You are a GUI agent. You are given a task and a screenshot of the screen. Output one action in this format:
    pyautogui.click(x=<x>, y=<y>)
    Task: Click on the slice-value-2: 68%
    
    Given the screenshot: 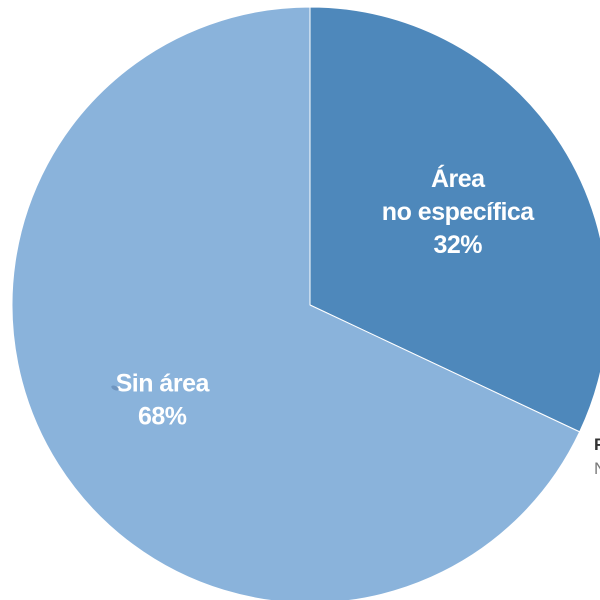 What is the action you would take?
    pyautogui.click(x=162, y=416)
    